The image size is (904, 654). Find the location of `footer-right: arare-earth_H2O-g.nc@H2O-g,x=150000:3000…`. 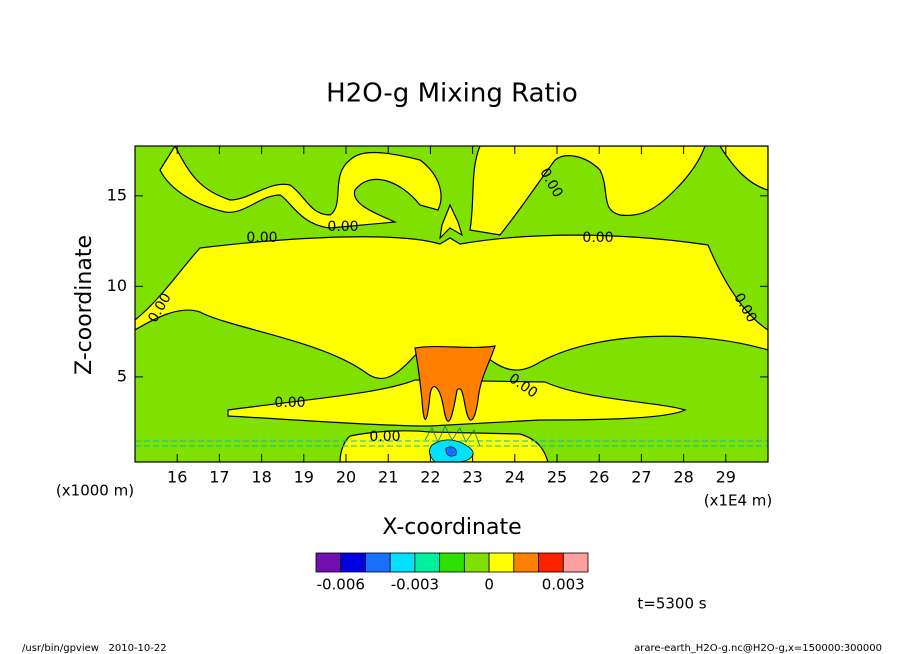

footer-right: arare-earth_H2O-g.nc@H2O-g,x=150000:3000… is located at coordinates (758, 648).